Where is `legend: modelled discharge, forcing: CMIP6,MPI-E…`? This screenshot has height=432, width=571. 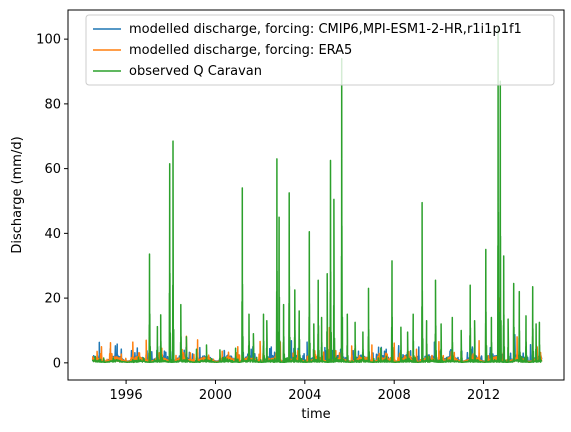
legend: modelled discharge, forcing: CMIP6,MPI-E… is located at coordinates (320, 50).